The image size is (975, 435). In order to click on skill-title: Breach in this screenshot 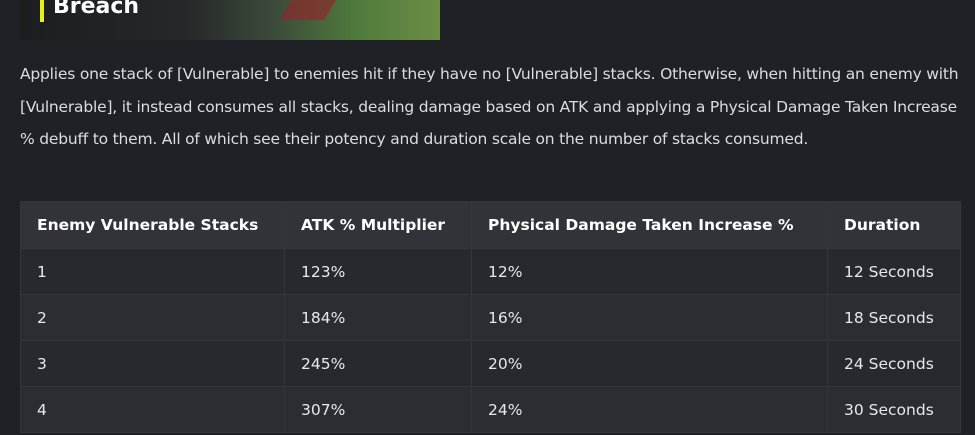, I will do `click(96, 9)`.